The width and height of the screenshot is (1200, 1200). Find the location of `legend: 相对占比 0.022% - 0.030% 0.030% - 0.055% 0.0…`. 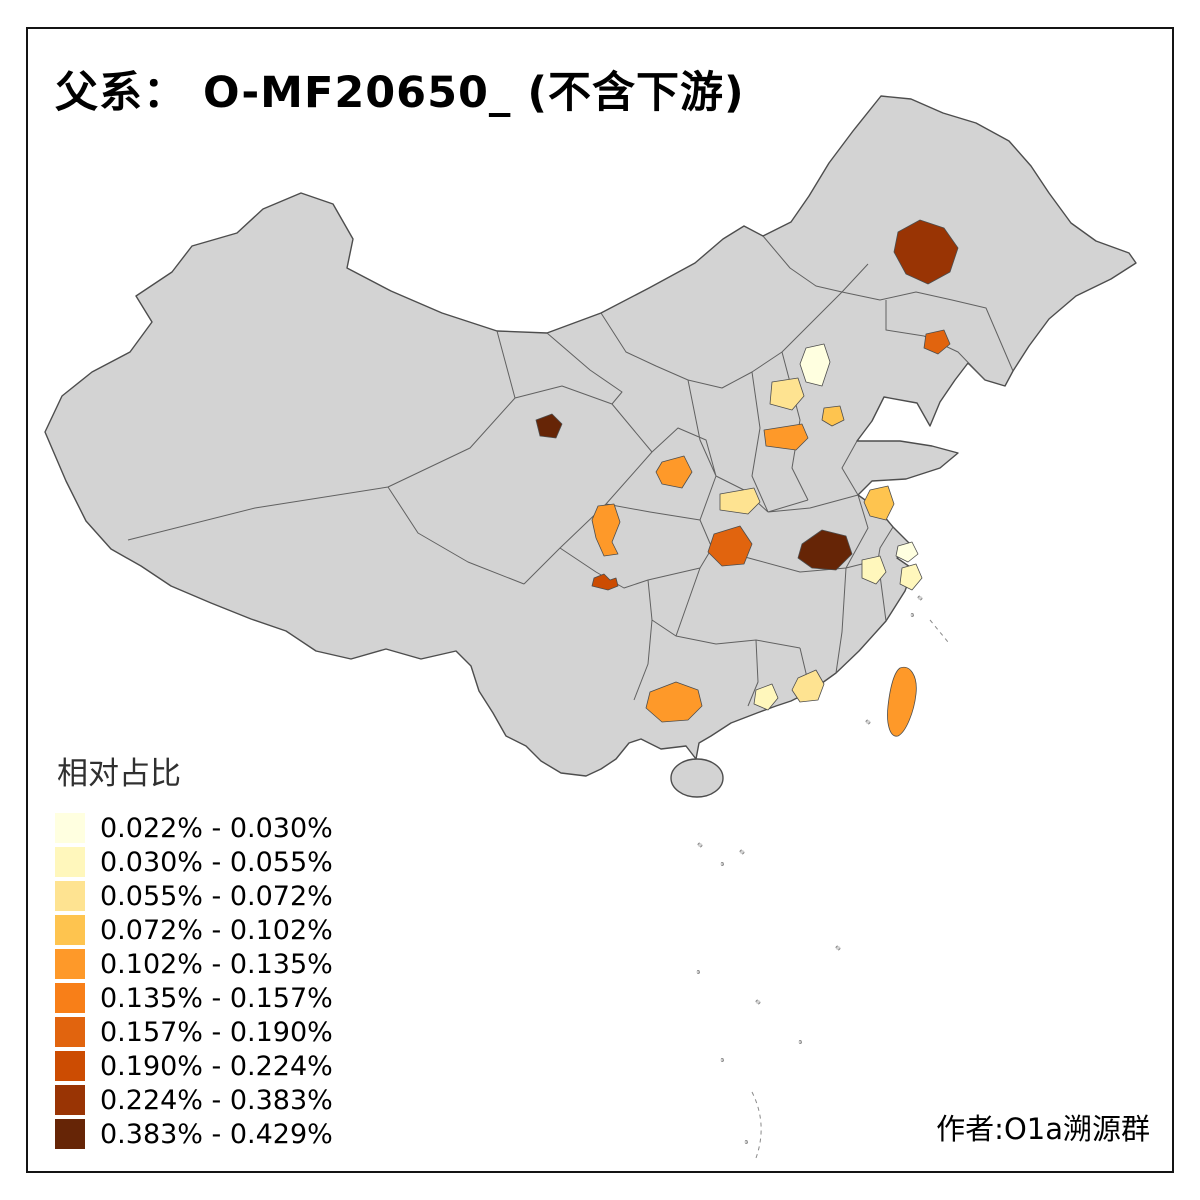

legend: 相对占比 0.022% - 0.030% 0.030% - 0.055% 0.0… is located at coordinates (194, 949).